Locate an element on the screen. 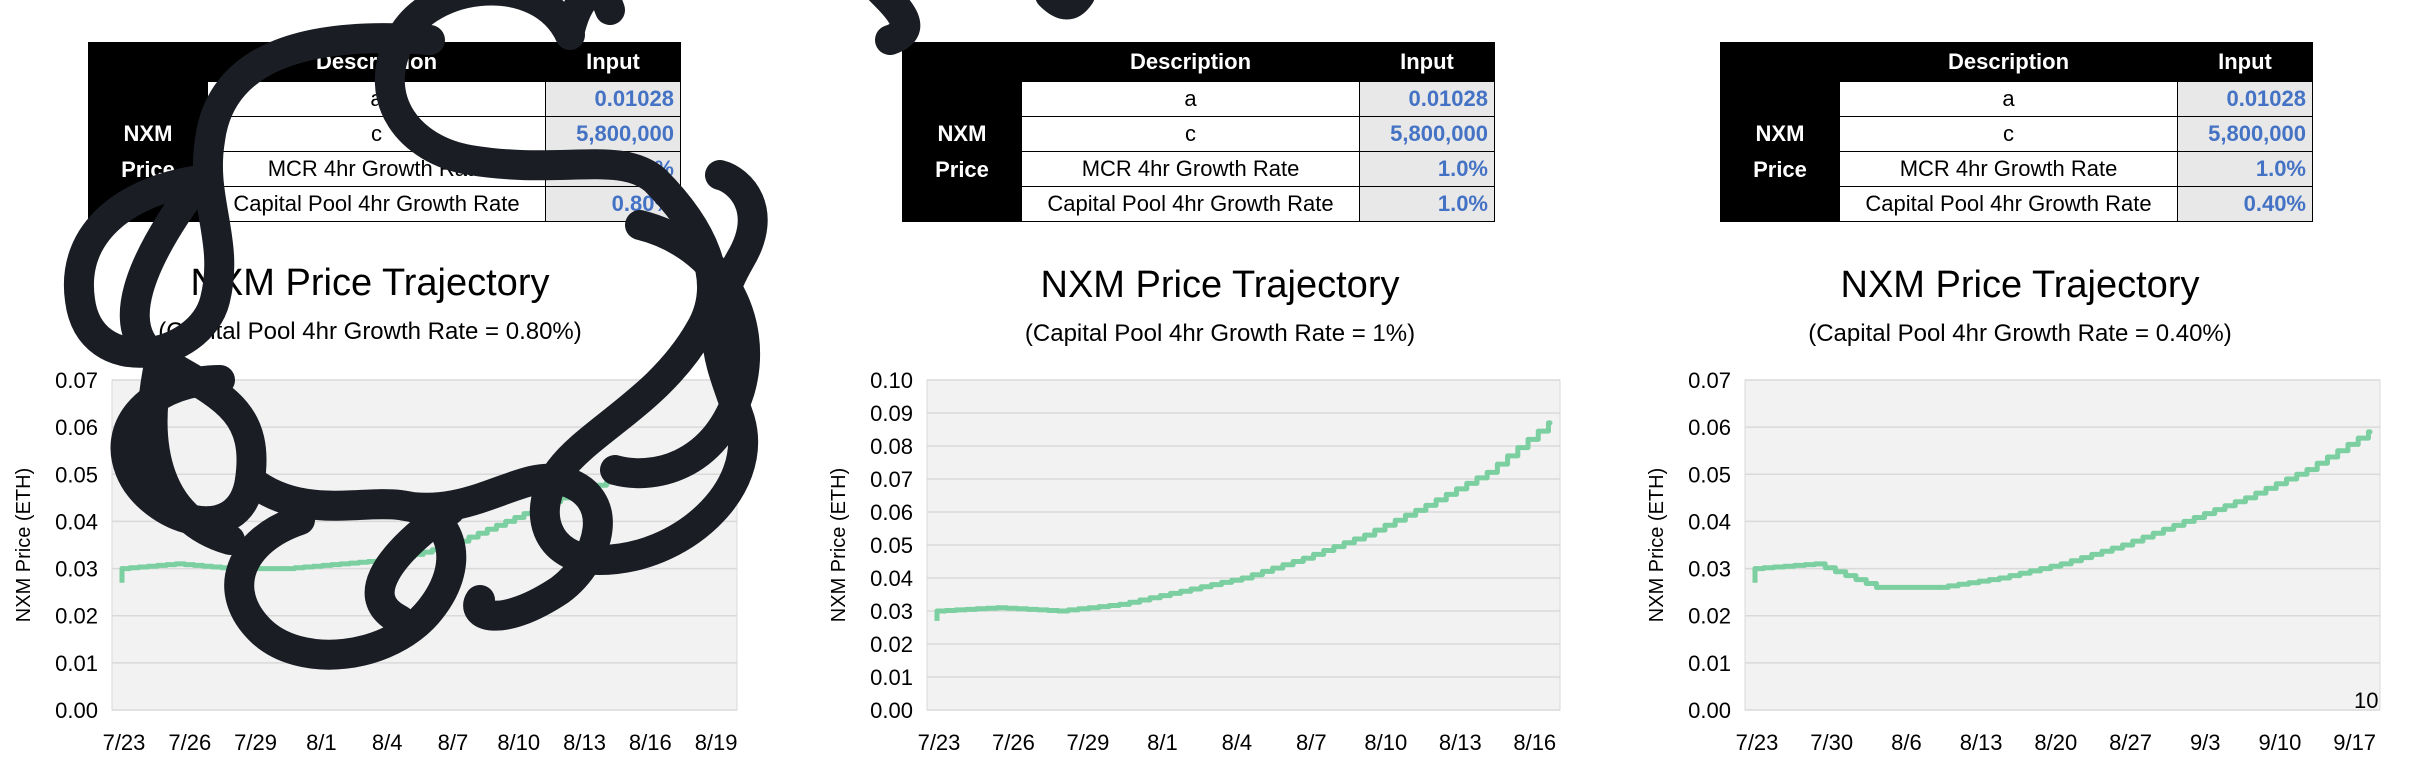  table-corner is located at coordinates (1780, 62).